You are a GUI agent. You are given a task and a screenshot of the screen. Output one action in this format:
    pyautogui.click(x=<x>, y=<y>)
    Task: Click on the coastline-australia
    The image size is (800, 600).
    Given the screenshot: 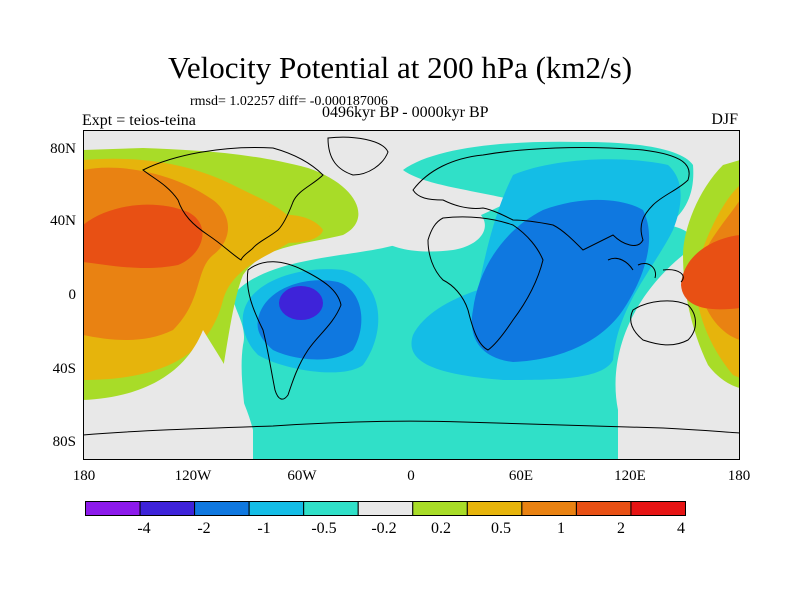 What is the action you would take?
    pyautogui.click(x=663, y=323)
    